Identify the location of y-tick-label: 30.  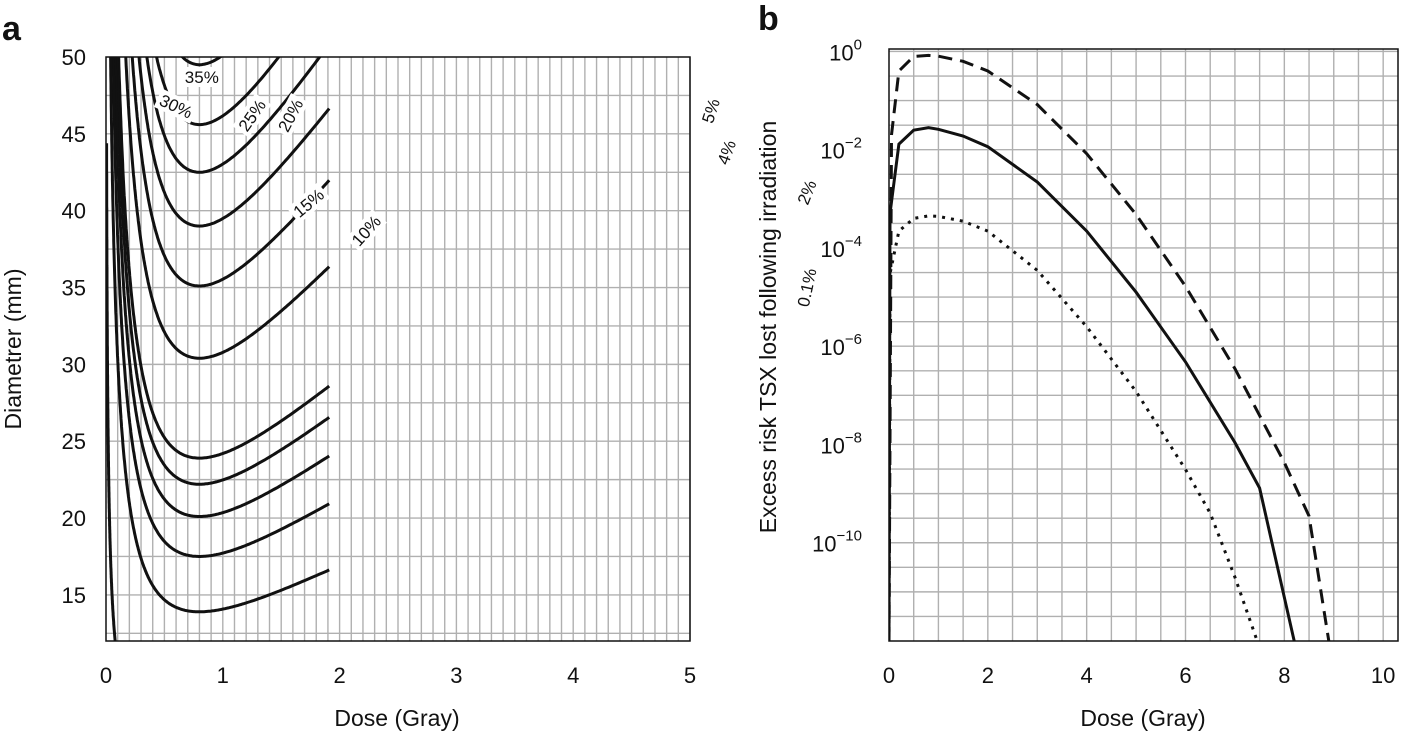
(74, 364).